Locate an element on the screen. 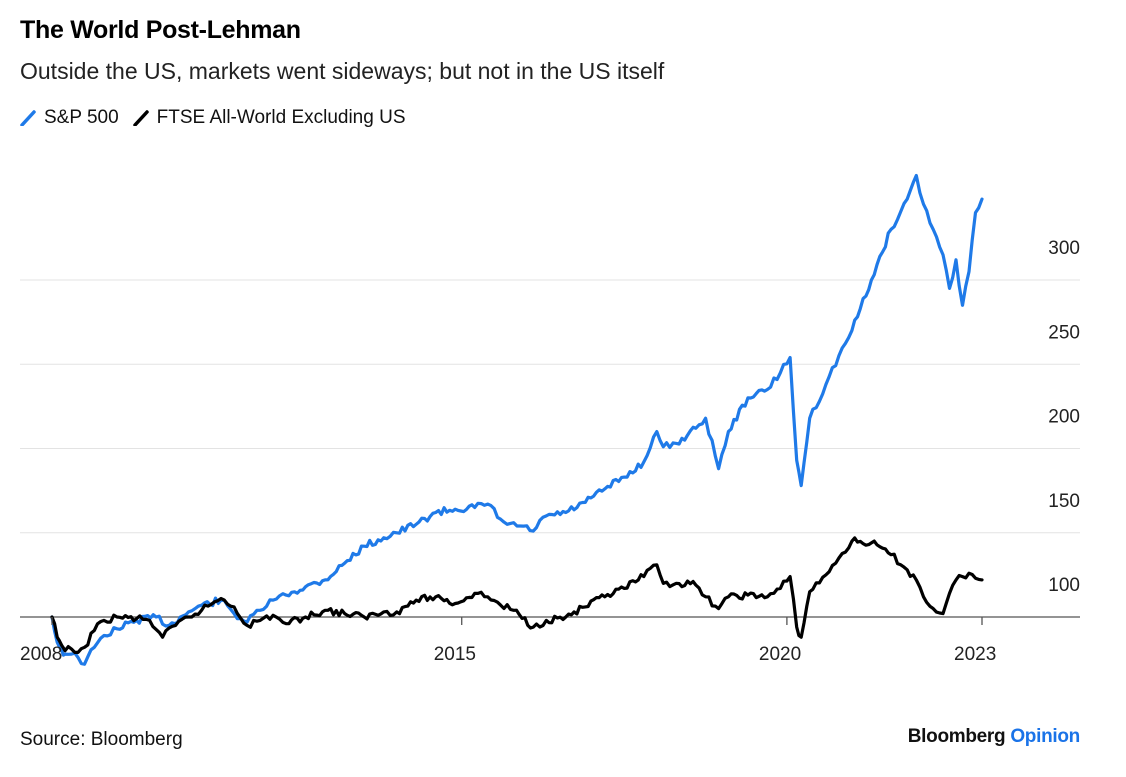 The image size is (1126, 777). legend-label-ftse: FTSE All-World Excluding US is located at coordinates (281, 117).